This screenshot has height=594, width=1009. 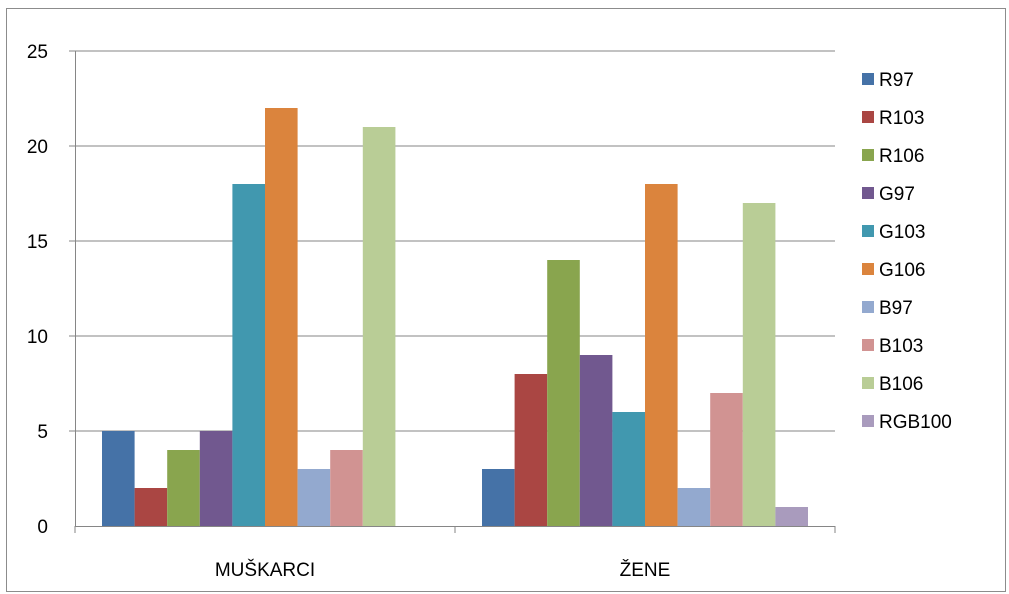 What do you see at coordinates (901, 384) in the screenshot?
I see `legend-label: B106` at bounding box center [901, 384].